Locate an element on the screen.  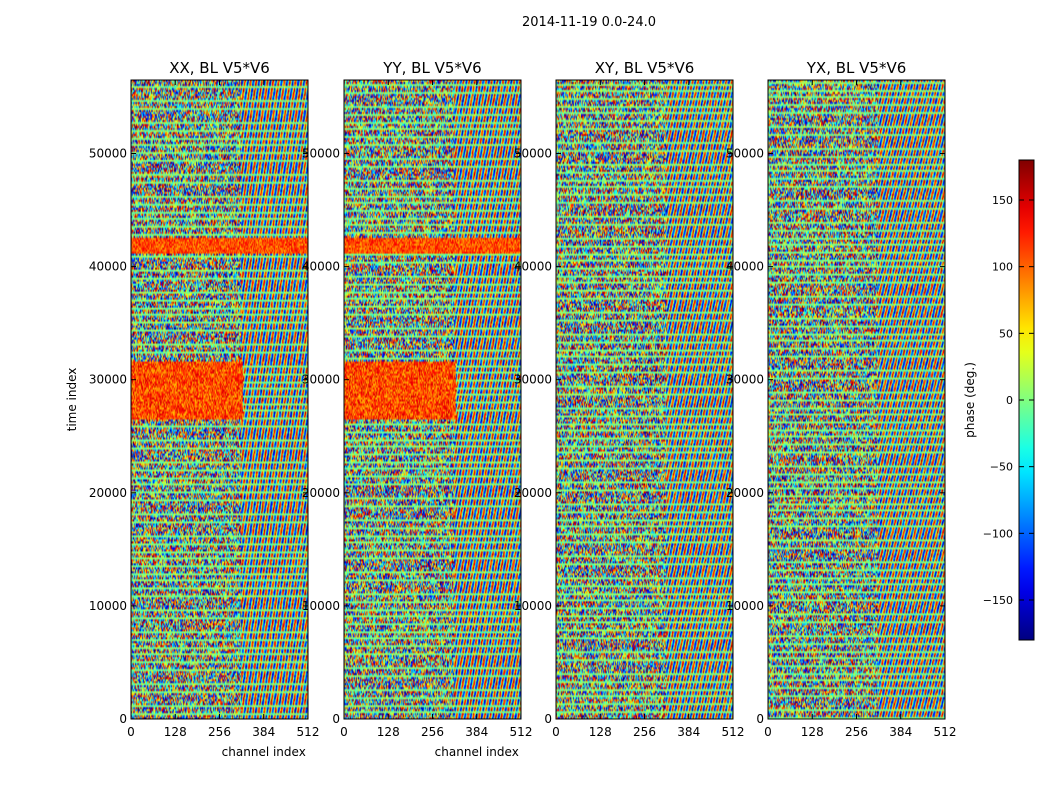
colorbar-tick-label: 150 is located at coordinates (1002, 200).